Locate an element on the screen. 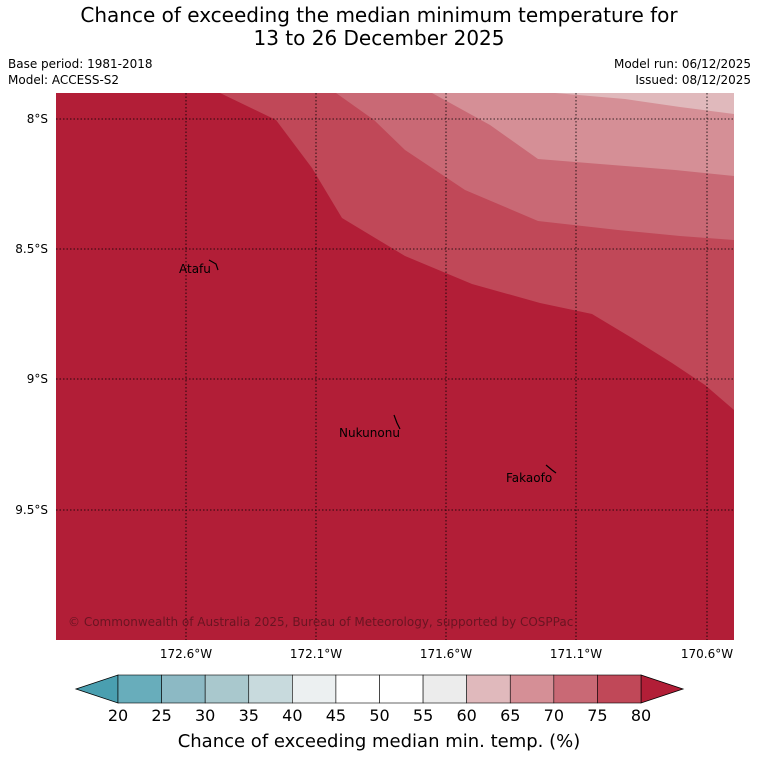 The width and height of the screenshot is (758, 781). meta-right: Model run: 06/12/2025 Issued: 08/12/2025 is located at coordinates (682, 72).